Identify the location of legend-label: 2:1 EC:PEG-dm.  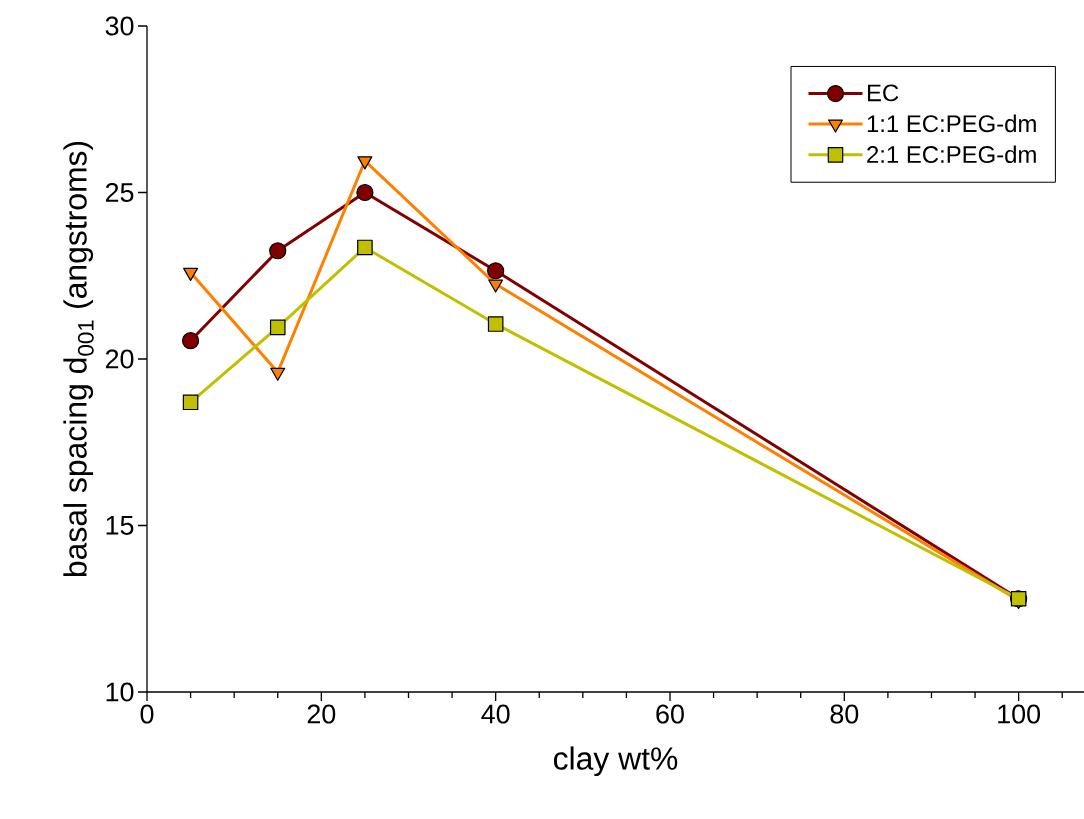
(951, 154).